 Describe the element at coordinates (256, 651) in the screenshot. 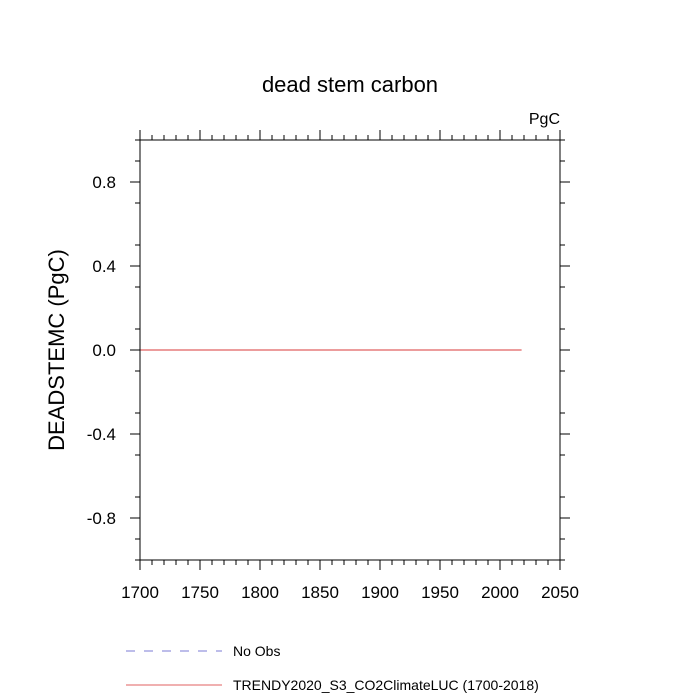

I see `legend-label: No Obs` at that location.